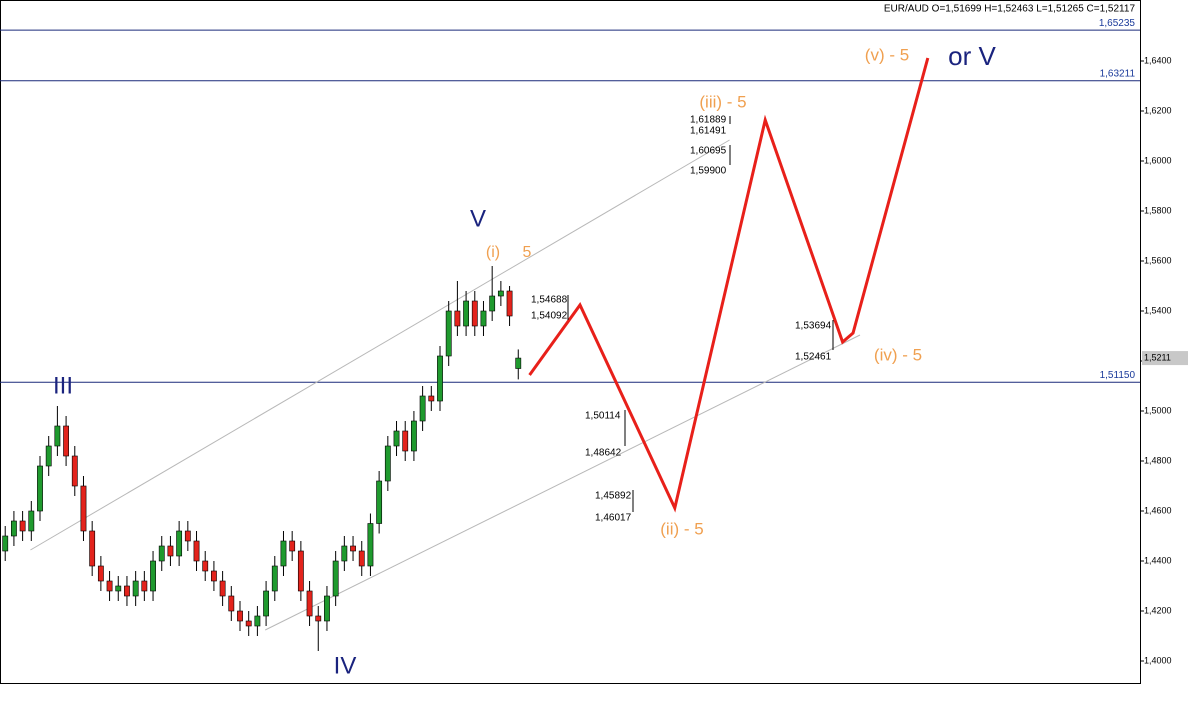 This screenshot has height=713, width=1189. I want to click on fib-label: 1,61889, so click(708, 120).